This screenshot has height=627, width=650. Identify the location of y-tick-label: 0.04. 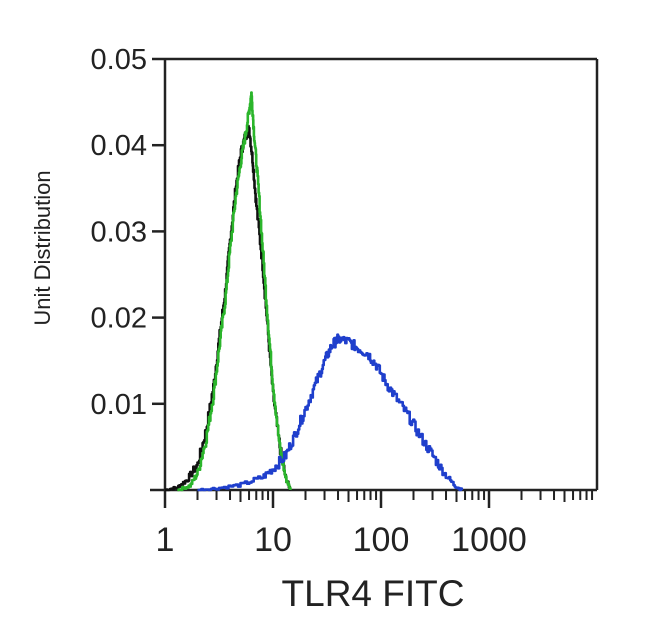
(119, 146).